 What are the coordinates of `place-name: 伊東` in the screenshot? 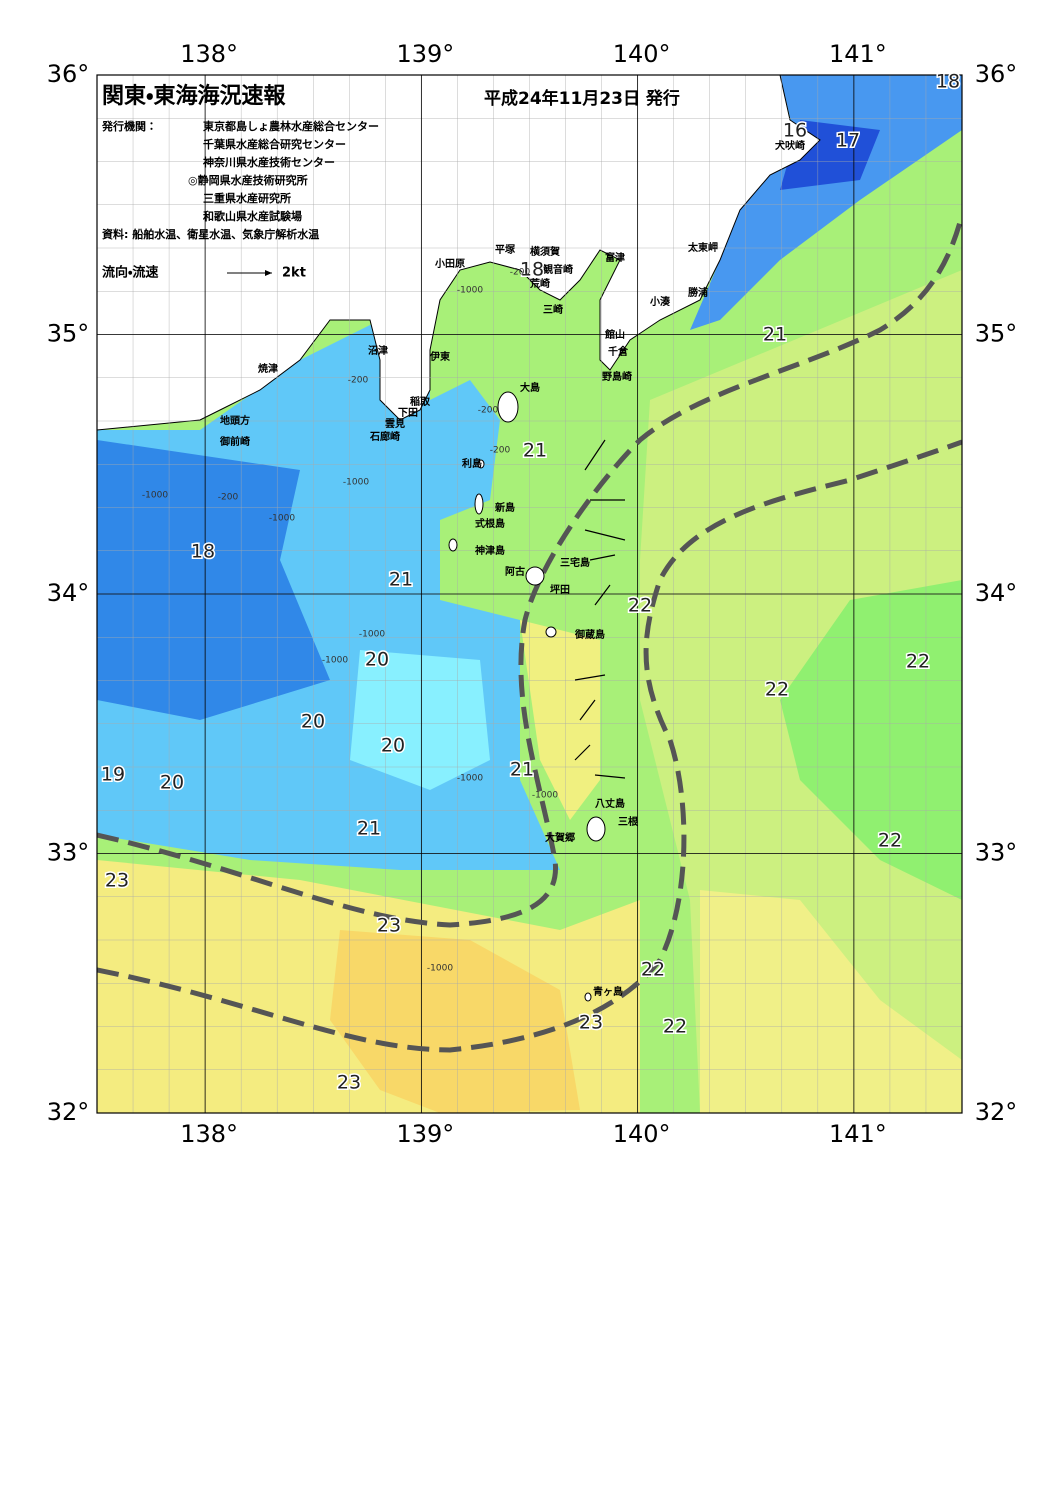 It's located at (439, 356).